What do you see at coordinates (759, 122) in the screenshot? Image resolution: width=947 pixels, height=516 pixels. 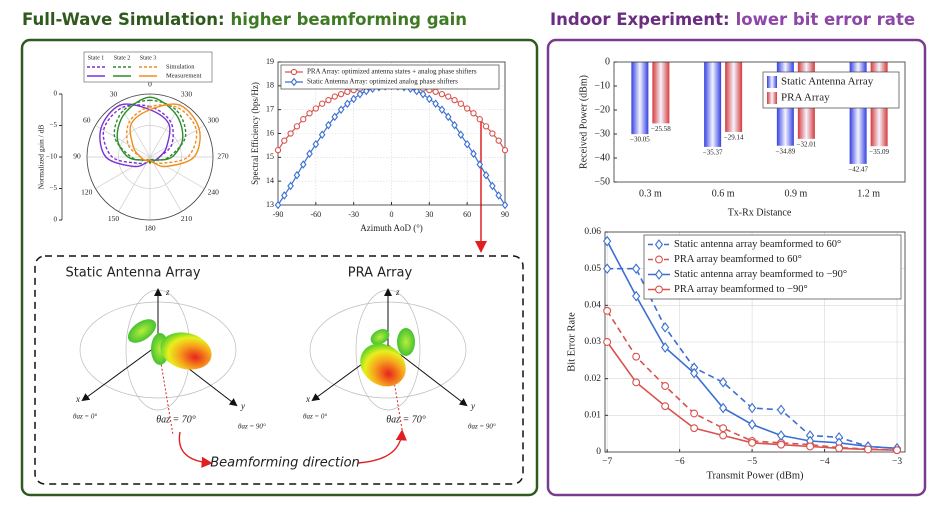 I see `plot-frame` at bounding box center [759, 122].